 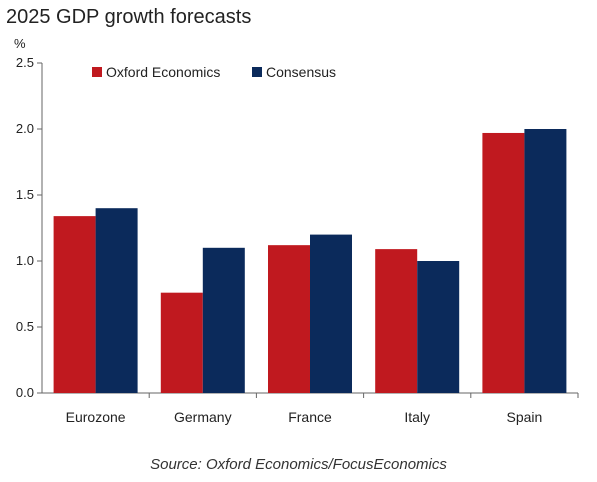 I want to click on x-category-label: Italy, so click(x=417, y=417).